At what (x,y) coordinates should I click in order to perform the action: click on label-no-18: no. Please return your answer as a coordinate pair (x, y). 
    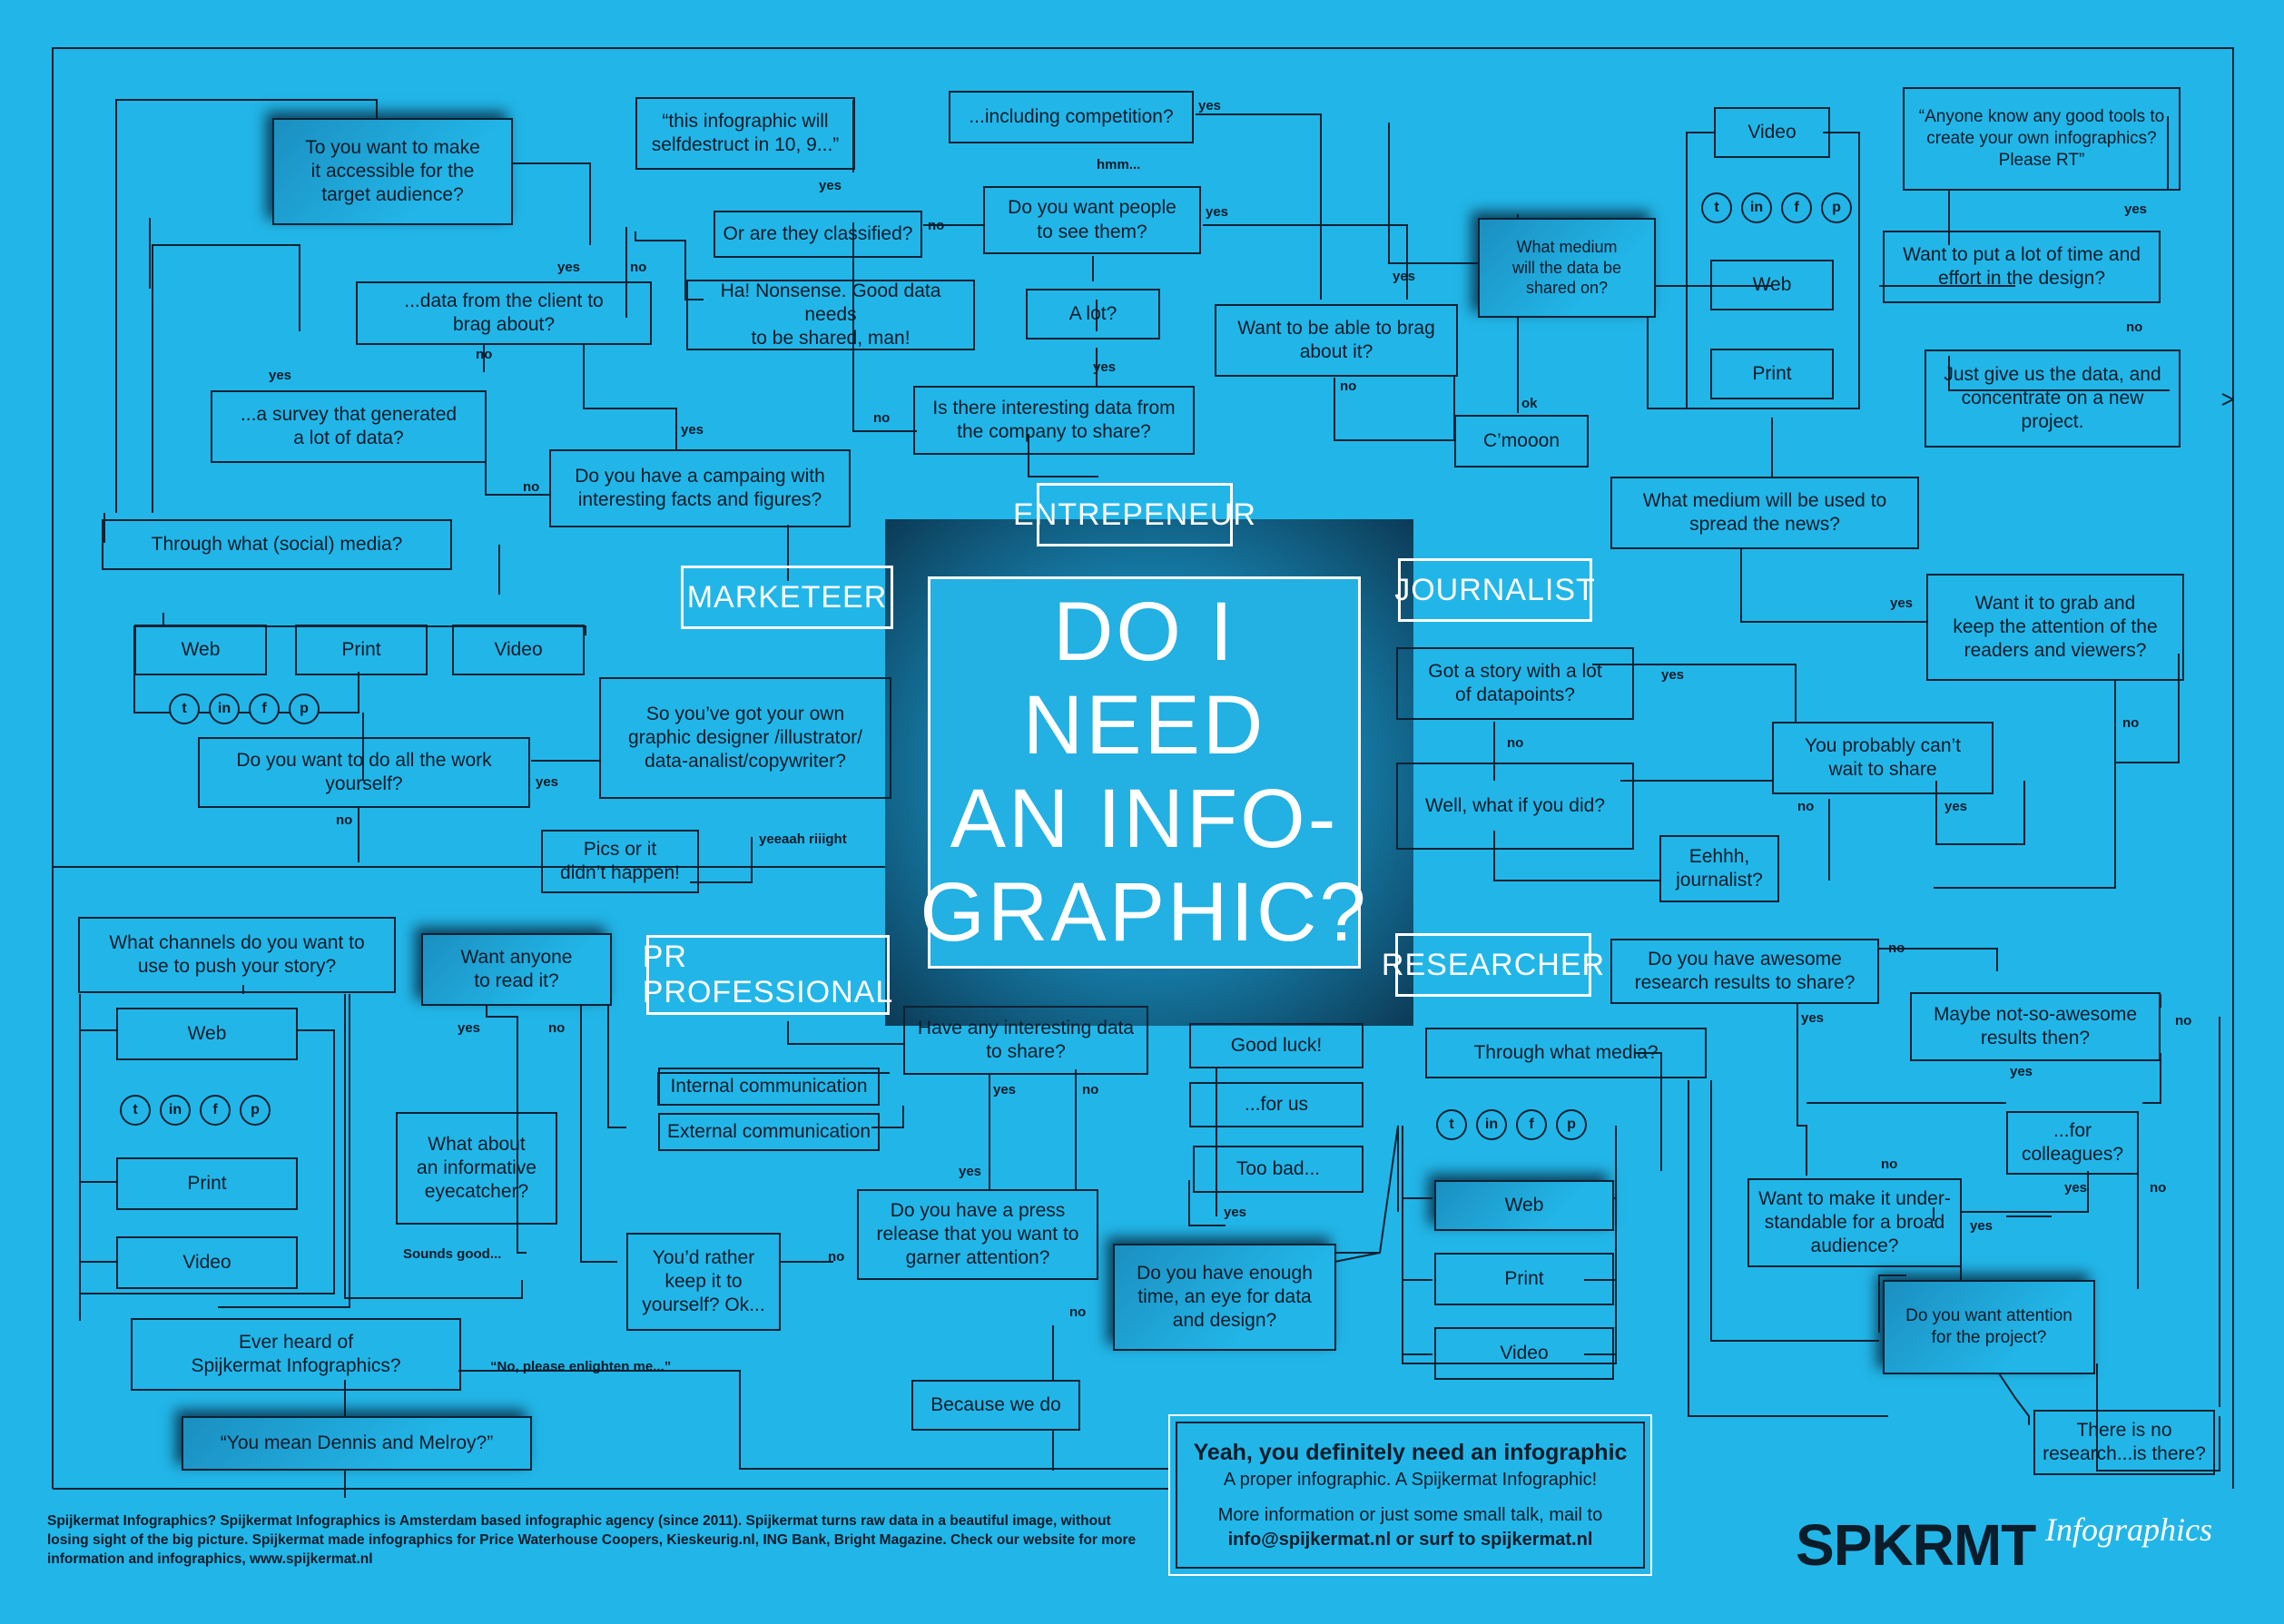
    Looking at the image, I should click on (1889, 1164).